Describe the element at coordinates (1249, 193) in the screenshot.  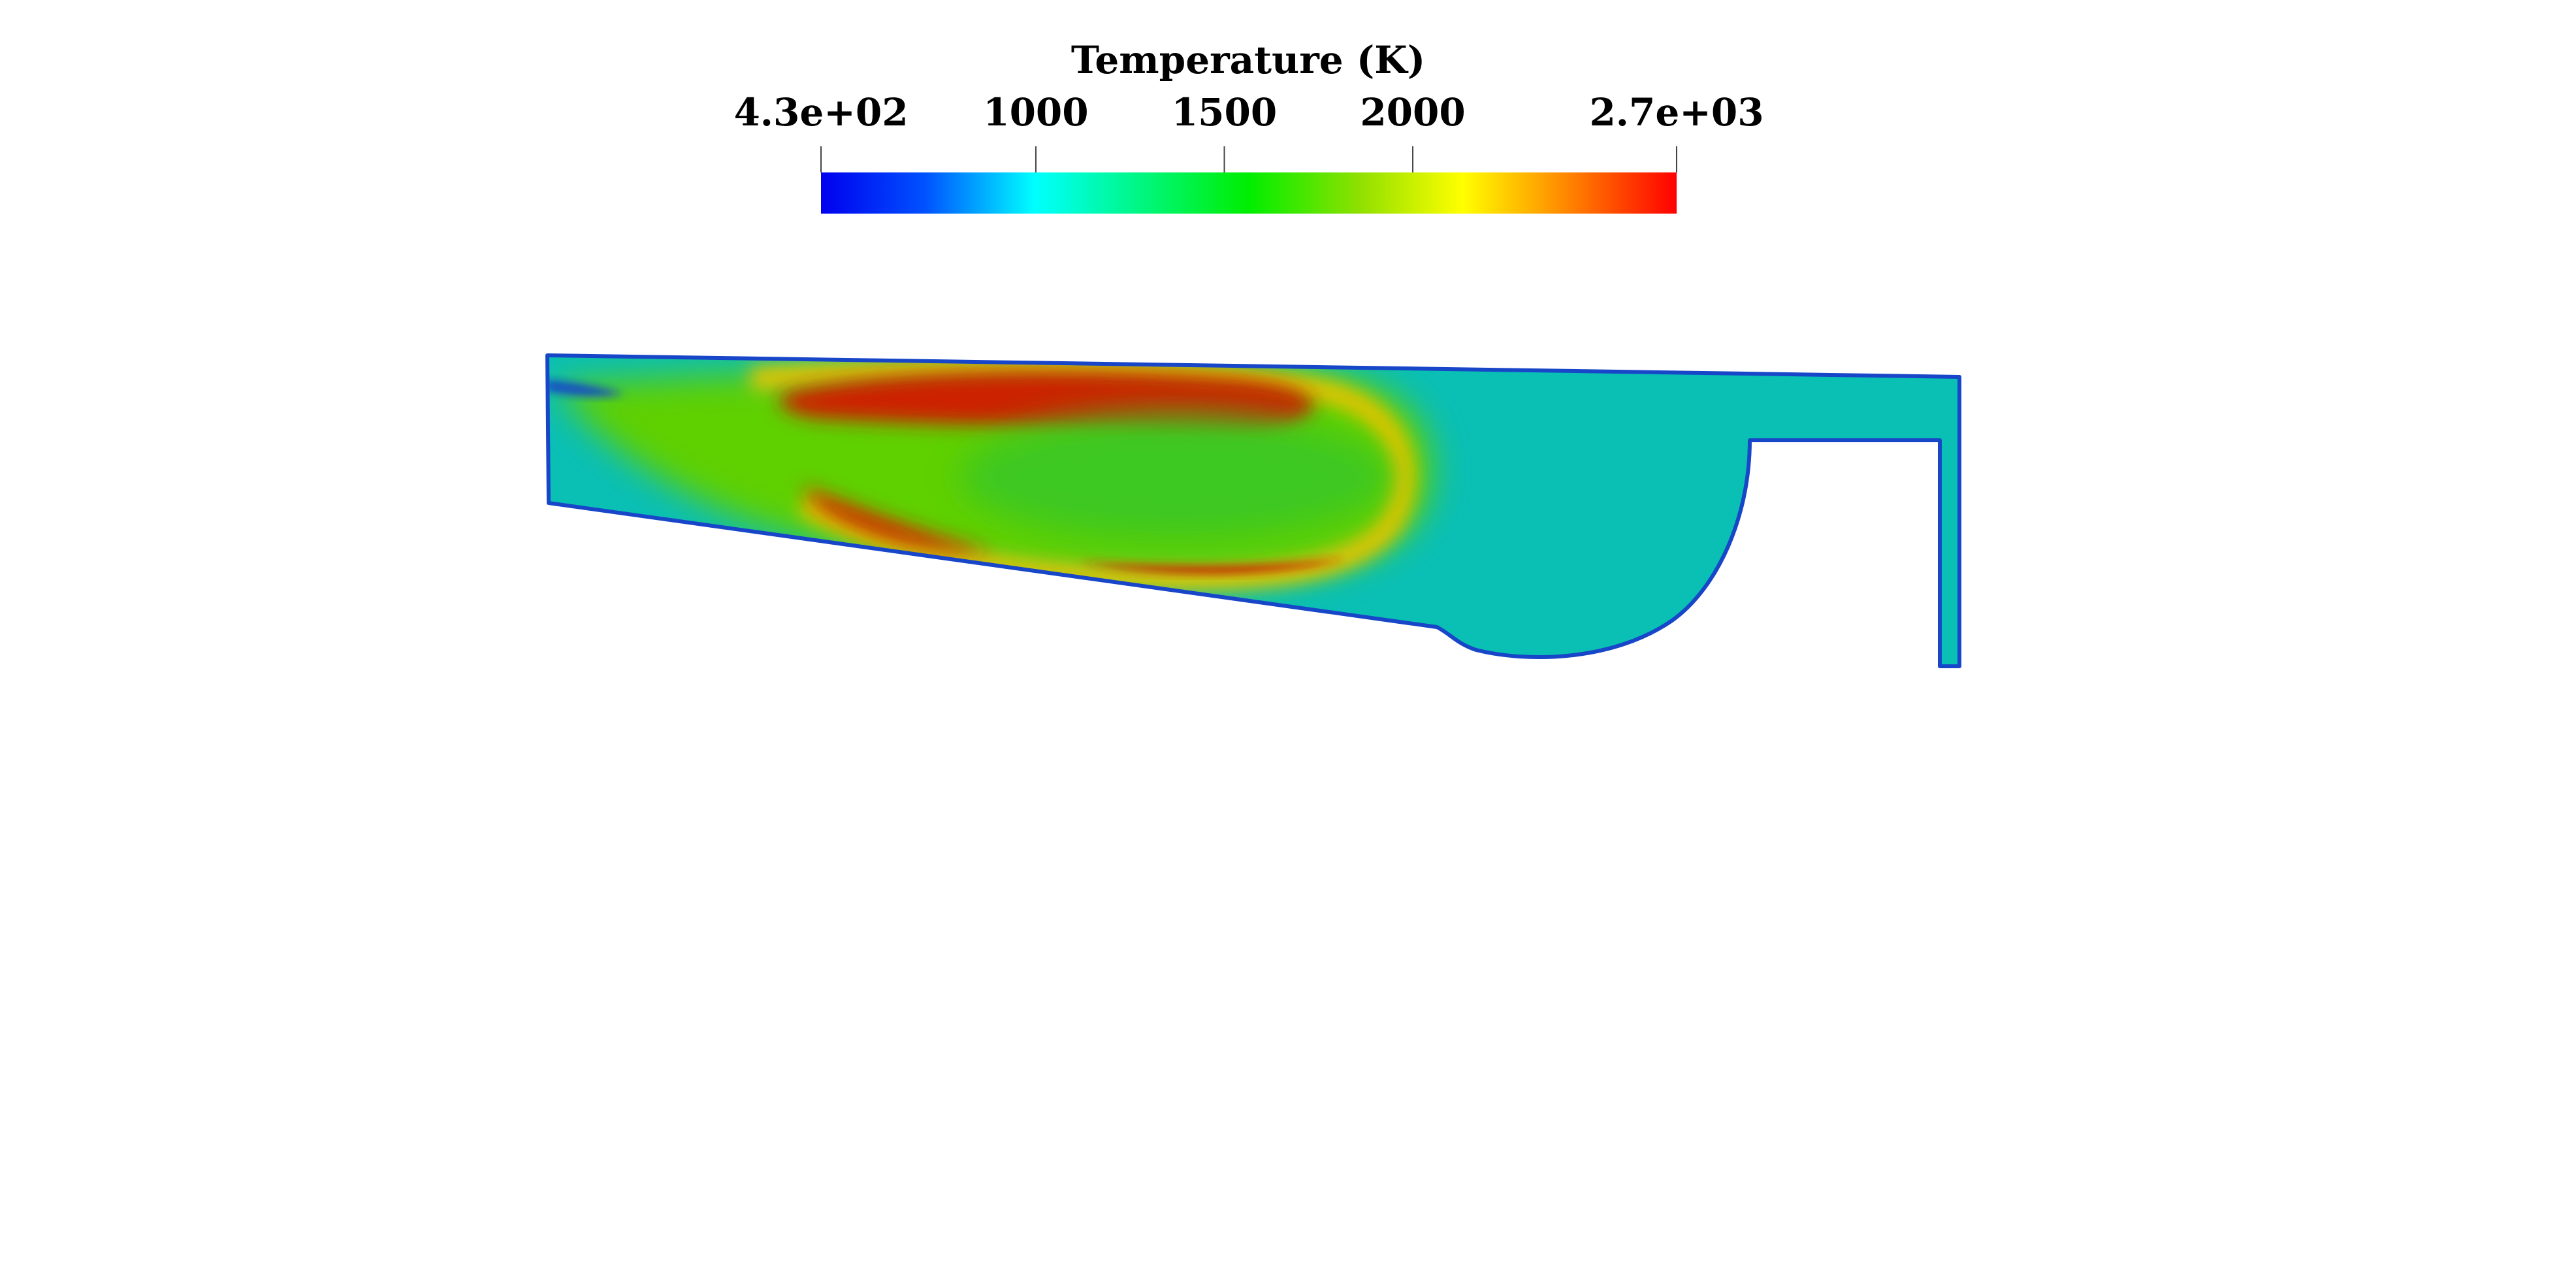
I see `colorbar-bar` at that location.